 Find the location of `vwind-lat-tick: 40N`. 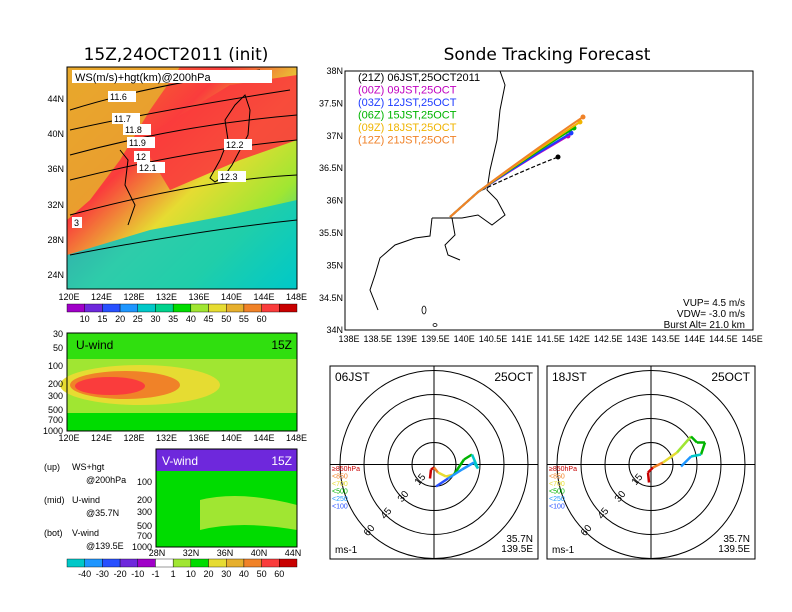

vwind-lat-tick: 40N is located at coordinates (259, 553).